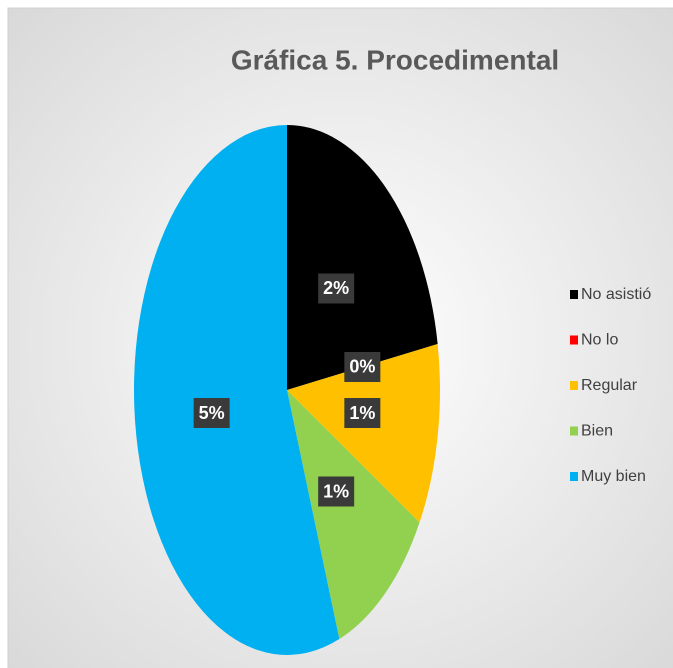 This screenshot has height=668, width=673. I want to click on legend-label: No asistió, so click(616, 294).